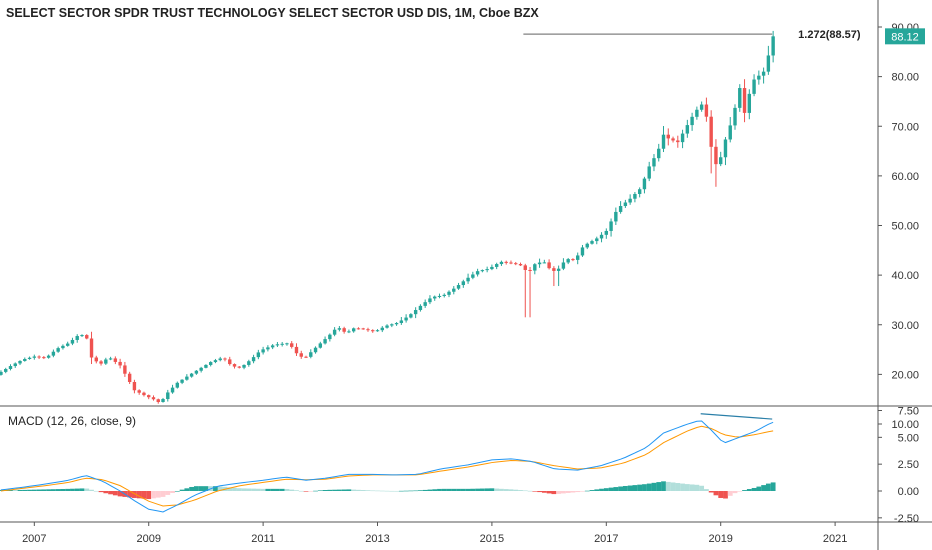  Describe the element at coordinates (434, 533) in the screenshot. I see `time-axis: 2007 2009 2011 2013 2015 2017 2019 2021` at that location.